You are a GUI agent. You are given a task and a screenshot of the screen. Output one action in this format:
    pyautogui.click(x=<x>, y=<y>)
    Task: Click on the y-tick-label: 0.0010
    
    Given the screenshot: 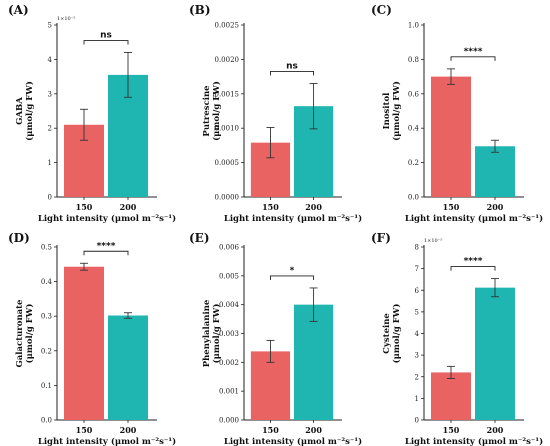 What is the action you would take?
    pyautogui.click(x=227, y=129)
    